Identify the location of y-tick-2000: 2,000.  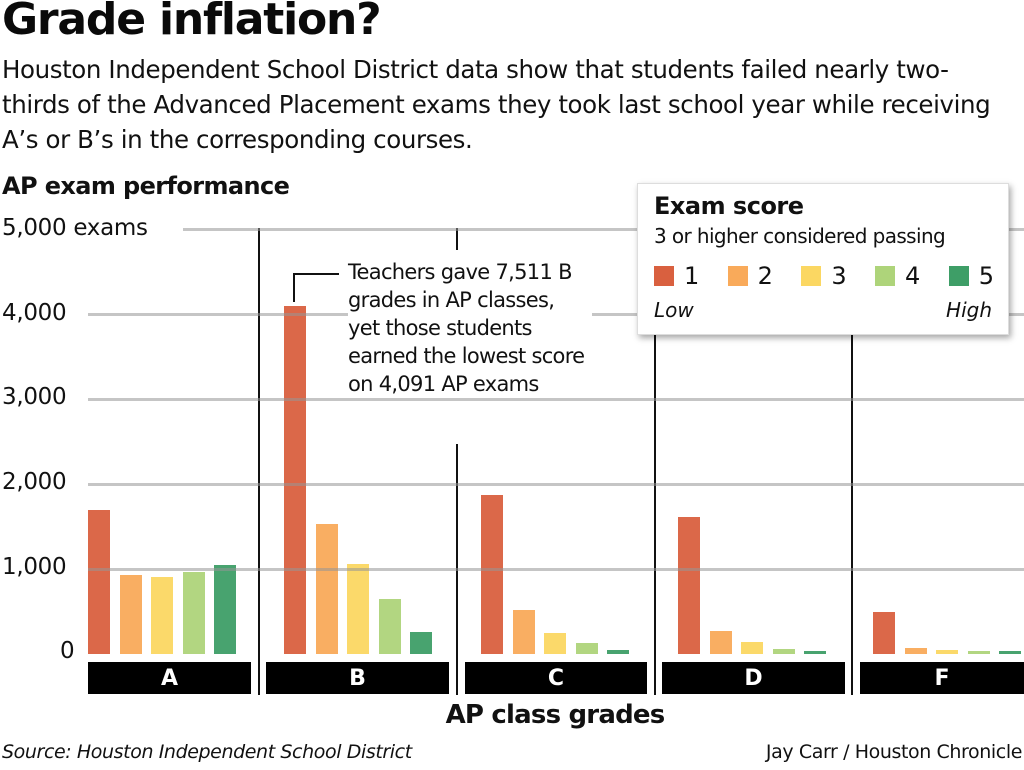
(34, 482).